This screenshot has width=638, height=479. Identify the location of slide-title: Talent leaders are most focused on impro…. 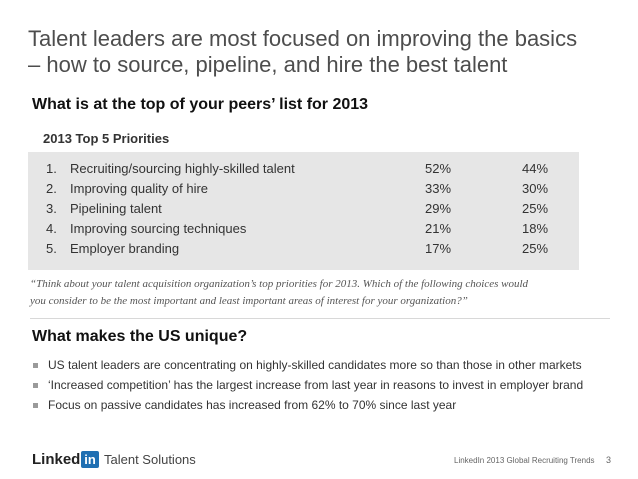
(328, 52).